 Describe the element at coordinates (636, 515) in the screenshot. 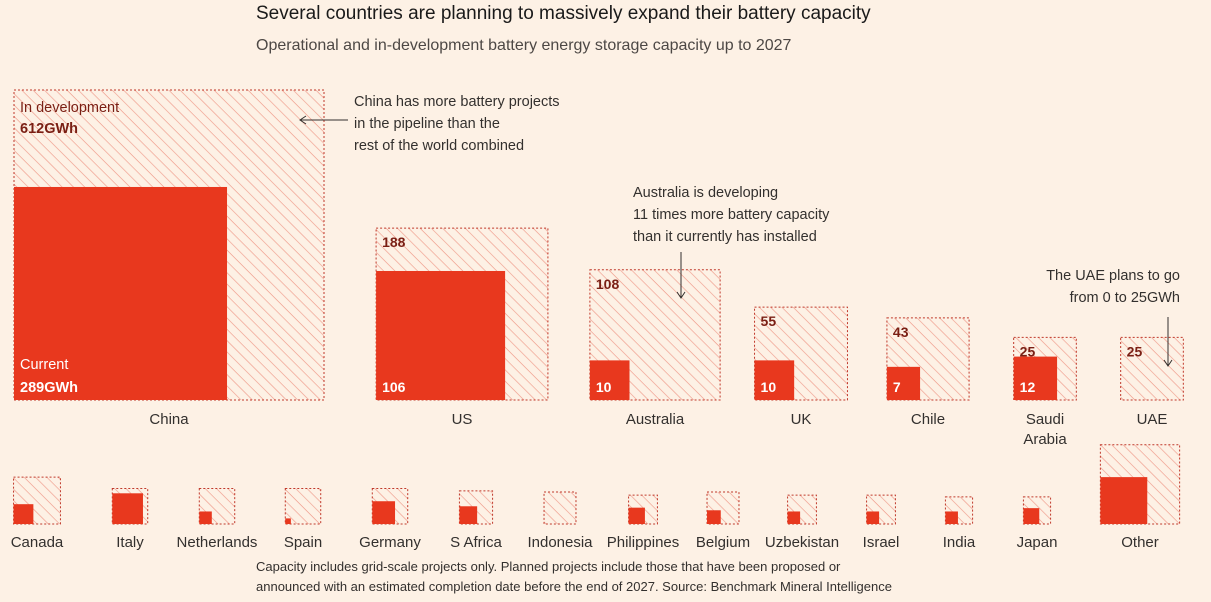

I see `current-square-philippines` at that location.